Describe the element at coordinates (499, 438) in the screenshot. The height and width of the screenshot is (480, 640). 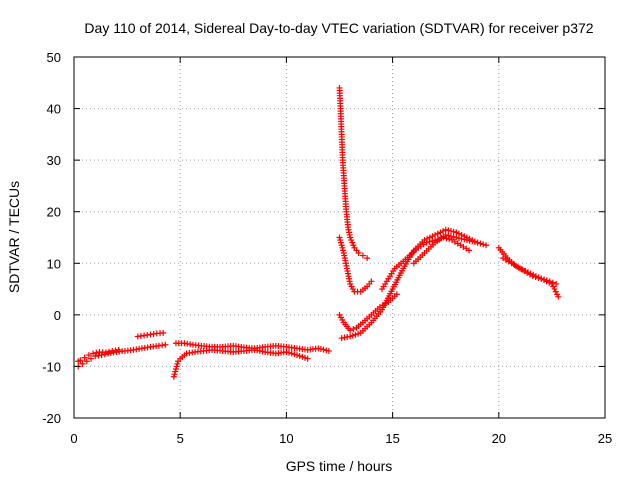
I see `x-tick-label: 20` at that location.